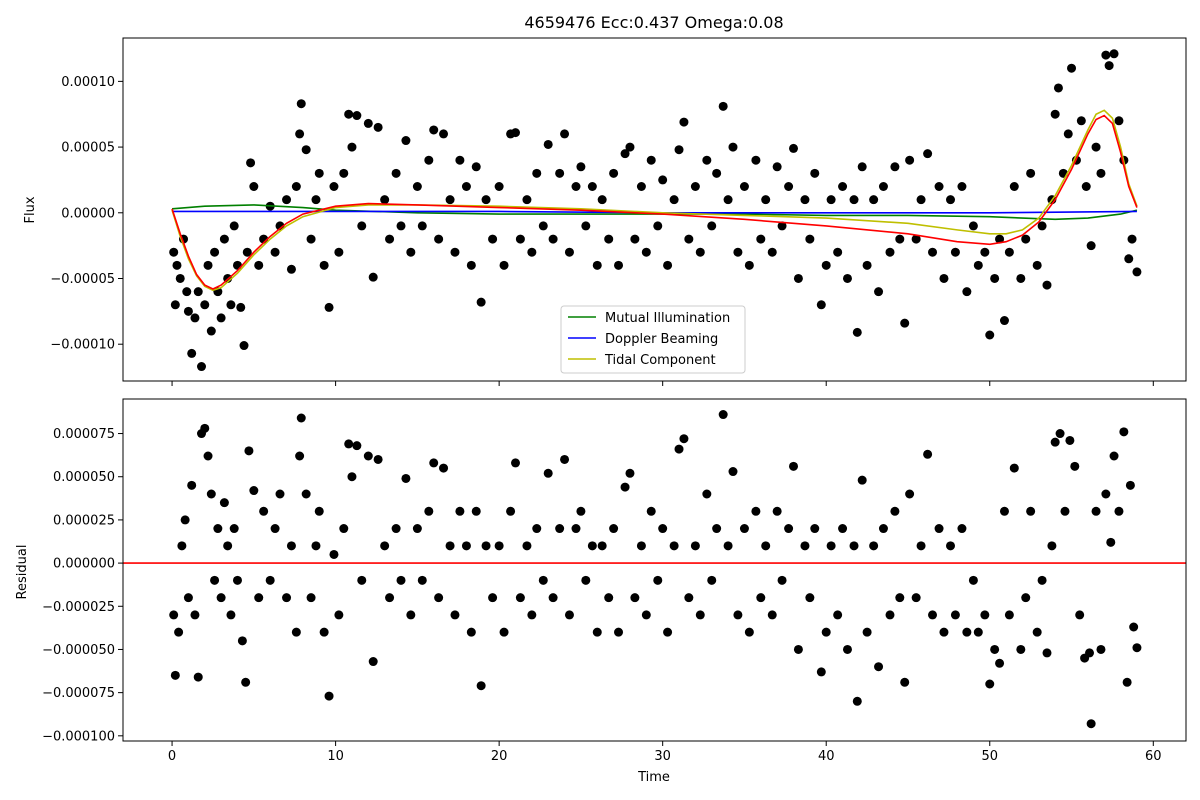  What do you see at coordinates (84, 564) in the screenshot?
I see `bottom-y-tick-label: 0.000000` at bounding box center [84, 564].